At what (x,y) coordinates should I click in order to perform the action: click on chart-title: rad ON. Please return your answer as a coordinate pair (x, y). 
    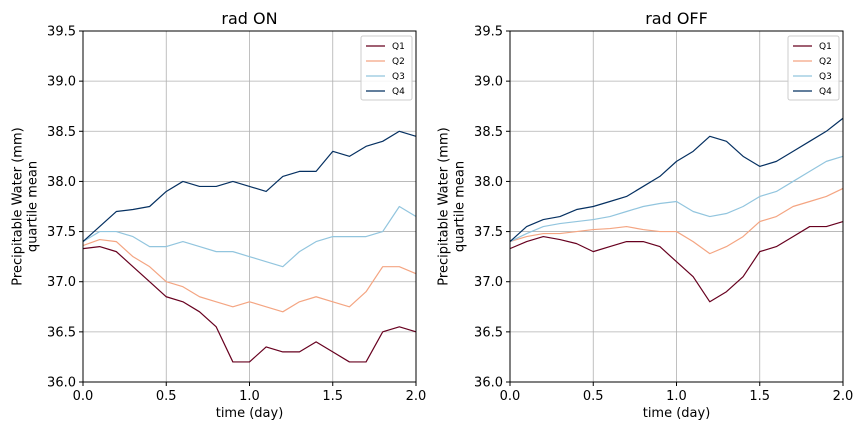
    Looking at the image, I should click on (249, 18).